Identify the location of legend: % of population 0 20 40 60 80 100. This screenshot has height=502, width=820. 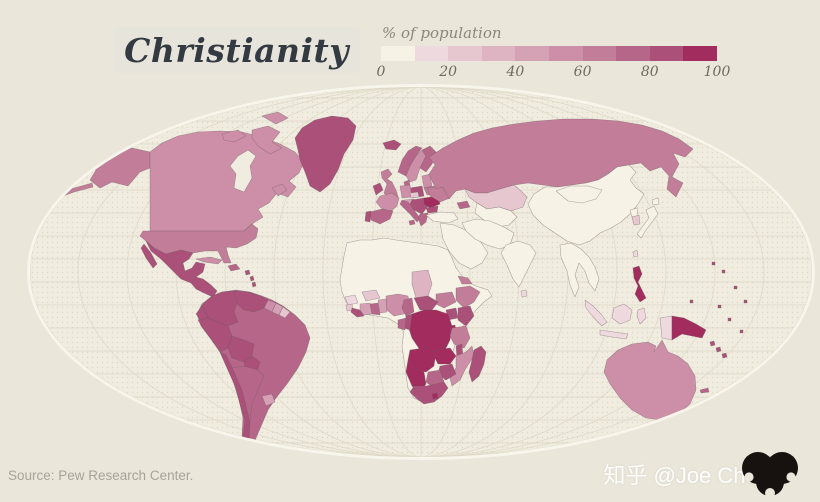
(554, 53).